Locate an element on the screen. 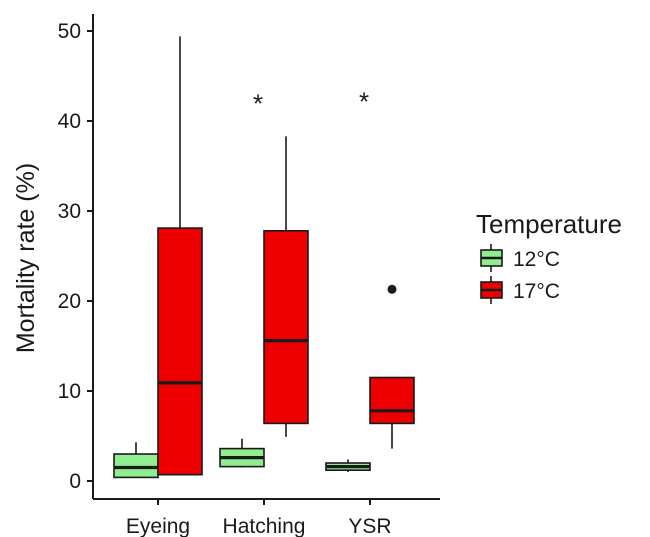 The image size is (650, 537). box-17°C-YSR is located at coordinates (392, 366).